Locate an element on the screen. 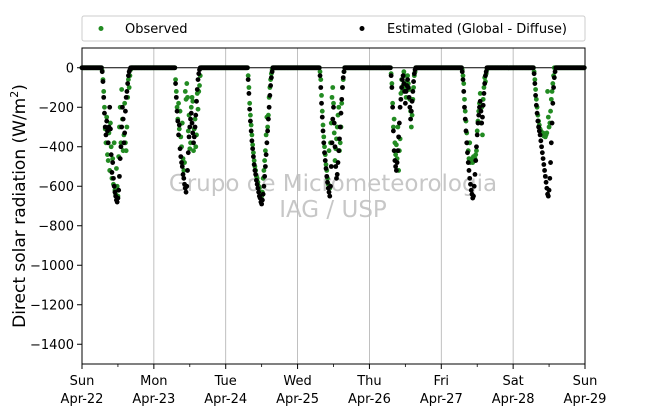 The width and height of the screenshot is (650, 409). y-axis-label-superscript: 2 is located at coordinates (14, 94).